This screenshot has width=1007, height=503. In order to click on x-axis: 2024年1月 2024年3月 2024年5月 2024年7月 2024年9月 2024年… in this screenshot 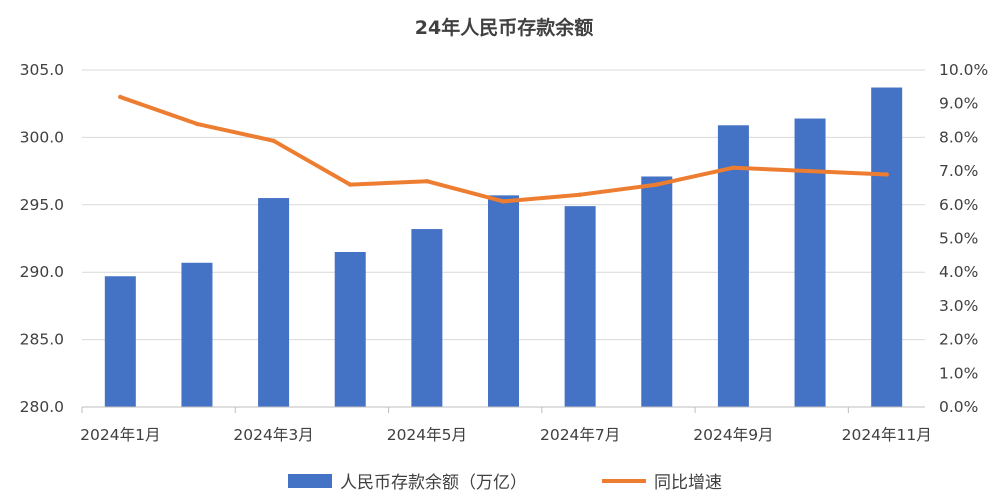, I will do `click(506, 425)`.